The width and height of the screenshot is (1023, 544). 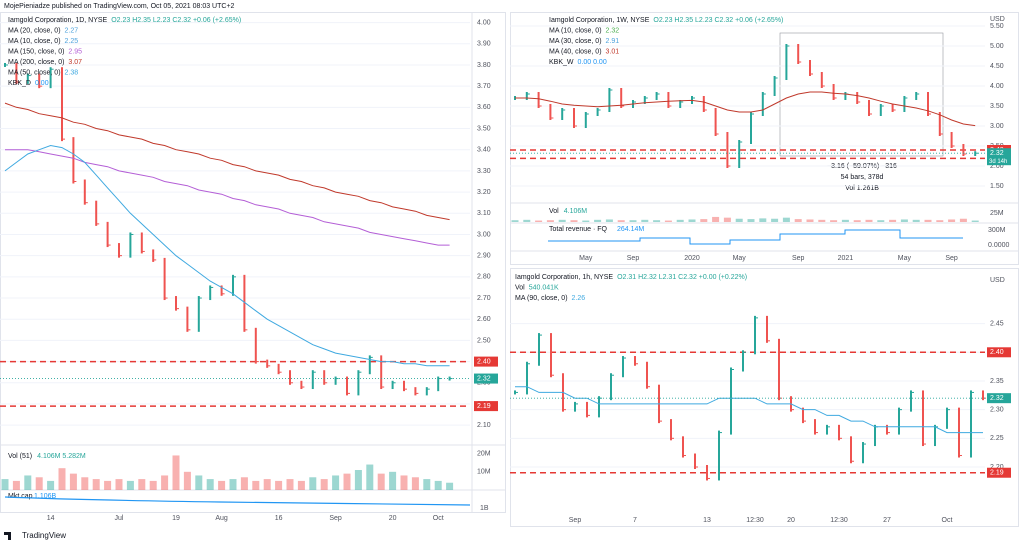 I want to click on y-tick-label: 5.00, so click(x=997, y=46).